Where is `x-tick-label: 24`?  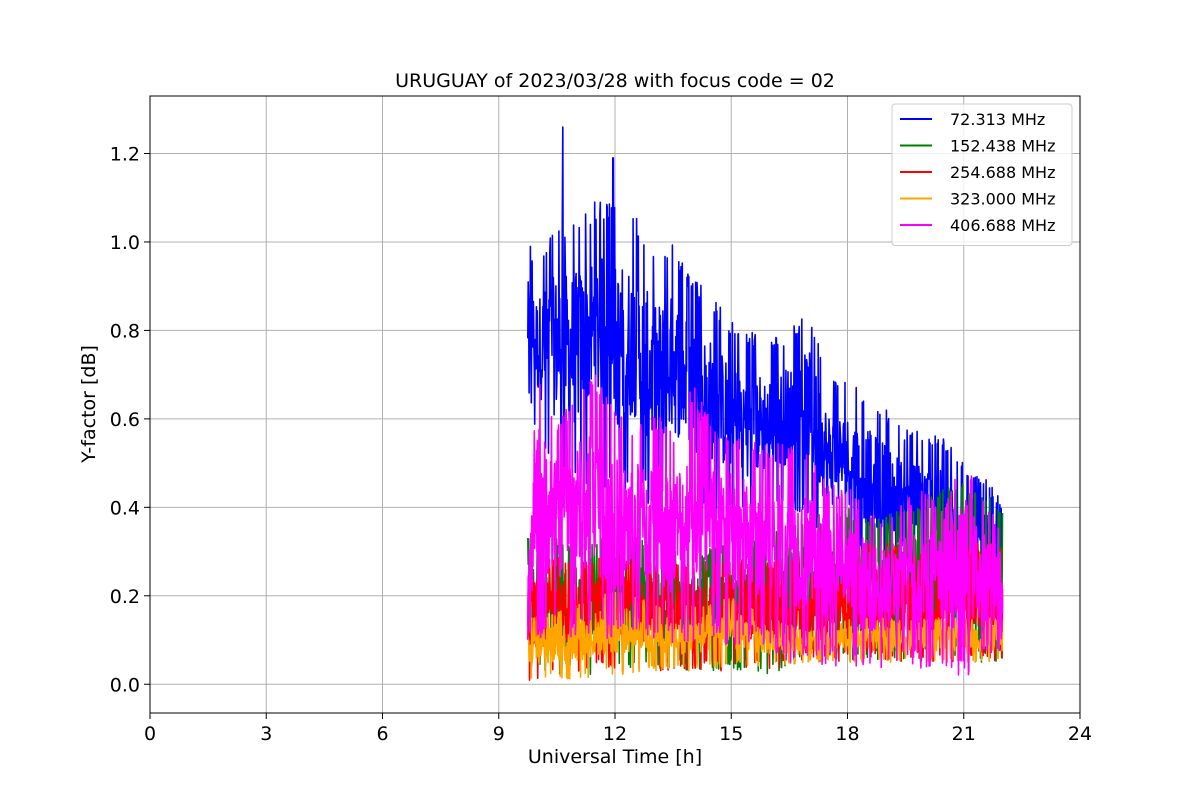 x-tick-label: 24 is located at coordinates (1080, 734).